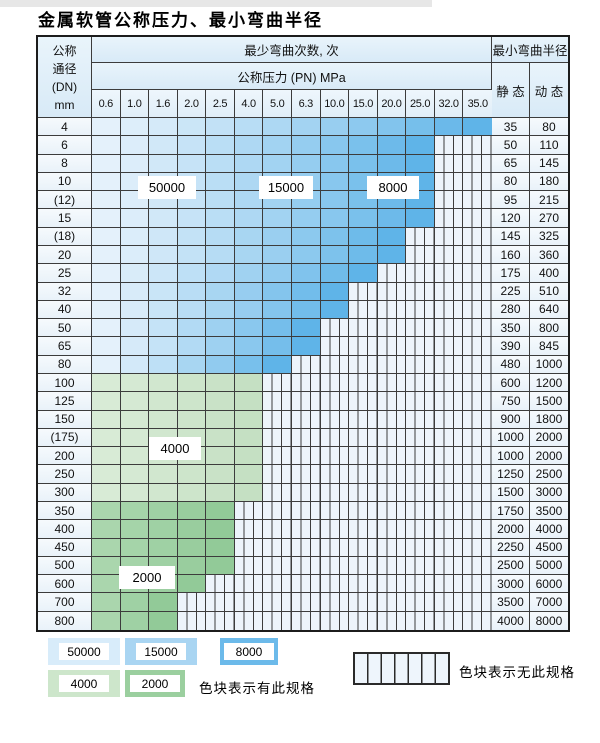  What do you see at coordinates (510, 474) in the screenshot?
I see `static-radius-value: 1250` at bounding box center [510, 474].